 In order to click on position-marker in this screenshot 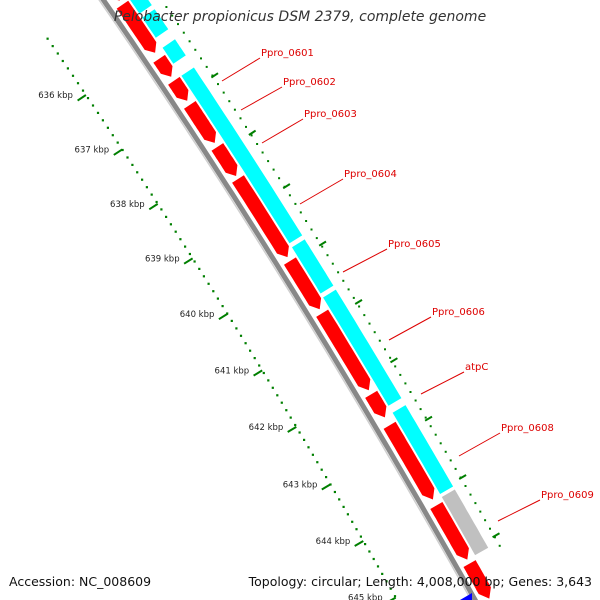, I will do `click(466, 596)`.